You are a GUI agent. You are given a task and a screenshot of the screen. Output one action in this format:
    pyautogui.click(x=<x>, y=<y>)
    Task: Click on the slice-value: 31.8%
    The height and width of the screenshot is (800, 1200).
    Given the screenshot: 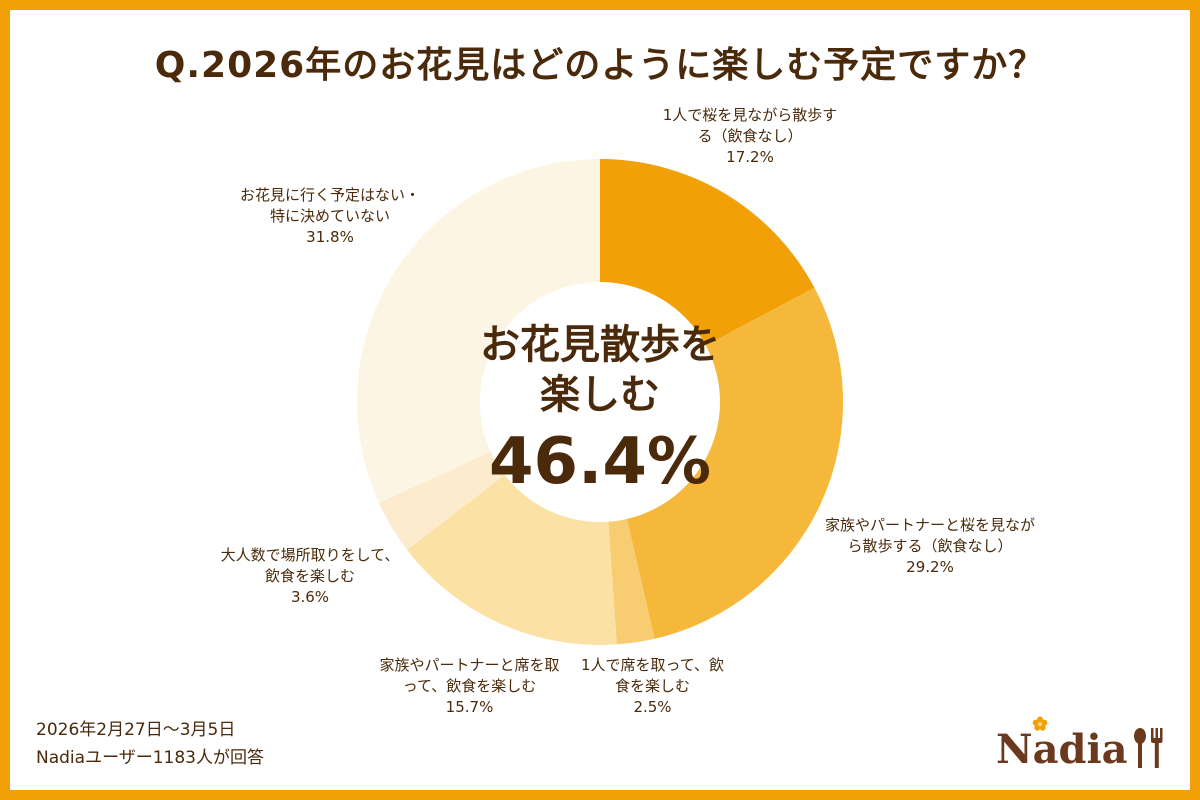 What is the action you would take?
    pyautogui.click(x=330, y=237)
    